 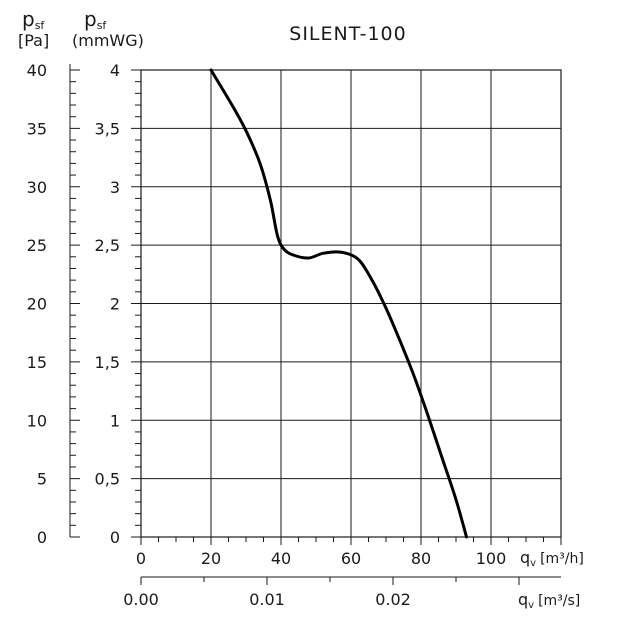 What do you see at coordinates (40, 25) in the screenshot?
I see `y-outer-axis-subscript: sf` at bounding box center [40, 25].